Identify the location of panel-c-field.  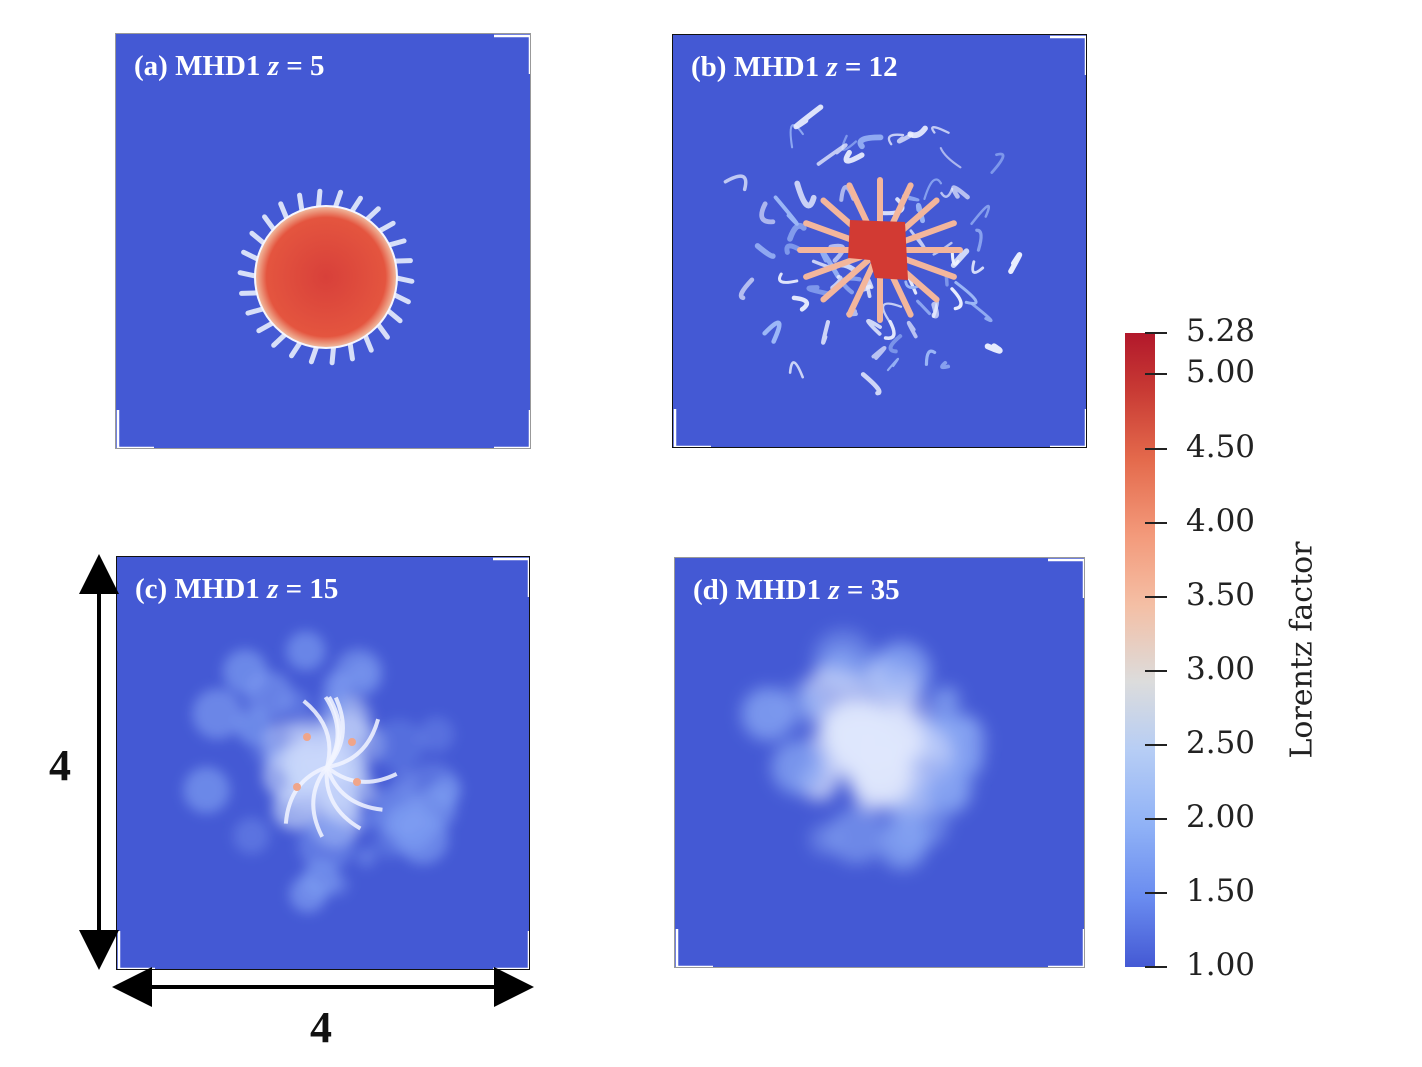
(323, 763).